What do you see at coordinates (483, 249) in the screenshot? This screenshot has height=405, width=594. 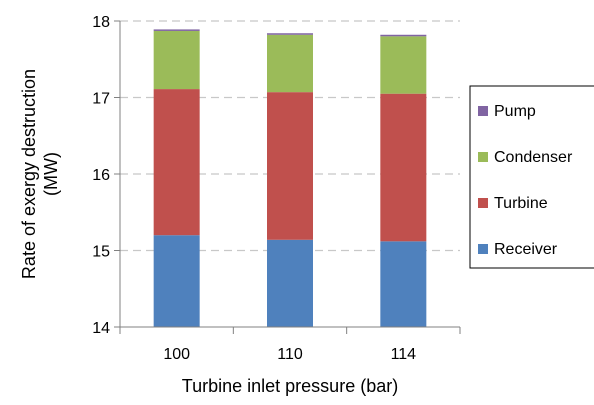 I see `legend-swatch-receiver` at bounding box center [483, 249].